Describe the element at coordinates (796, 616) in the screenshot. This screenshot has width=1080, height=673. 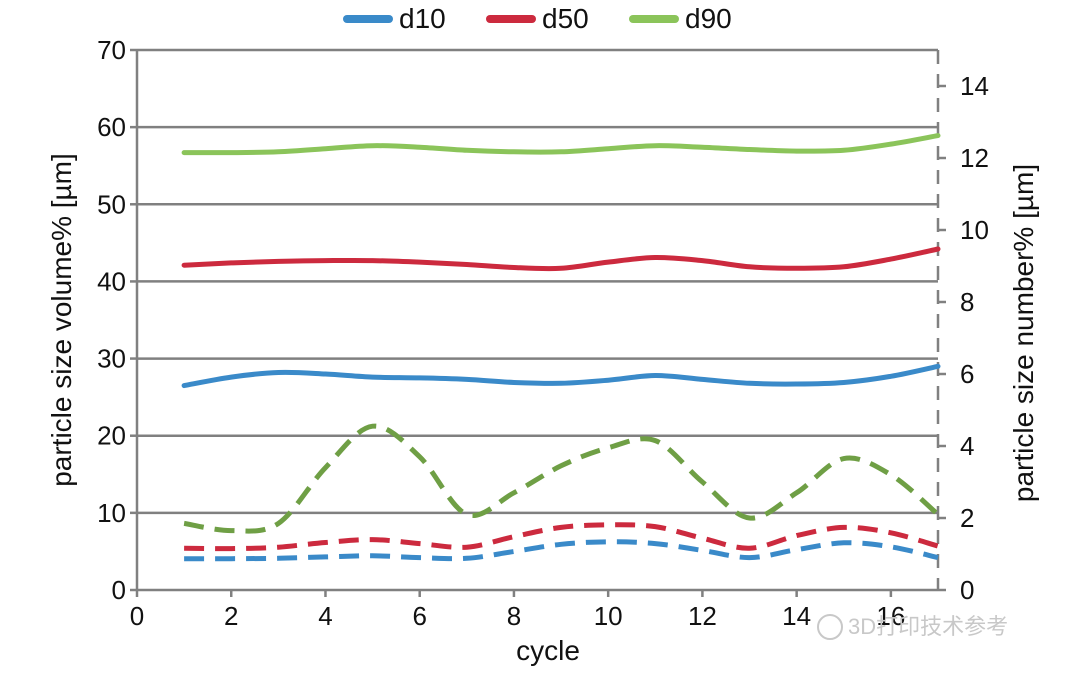
I see `x-tick-label: 14` at that location.